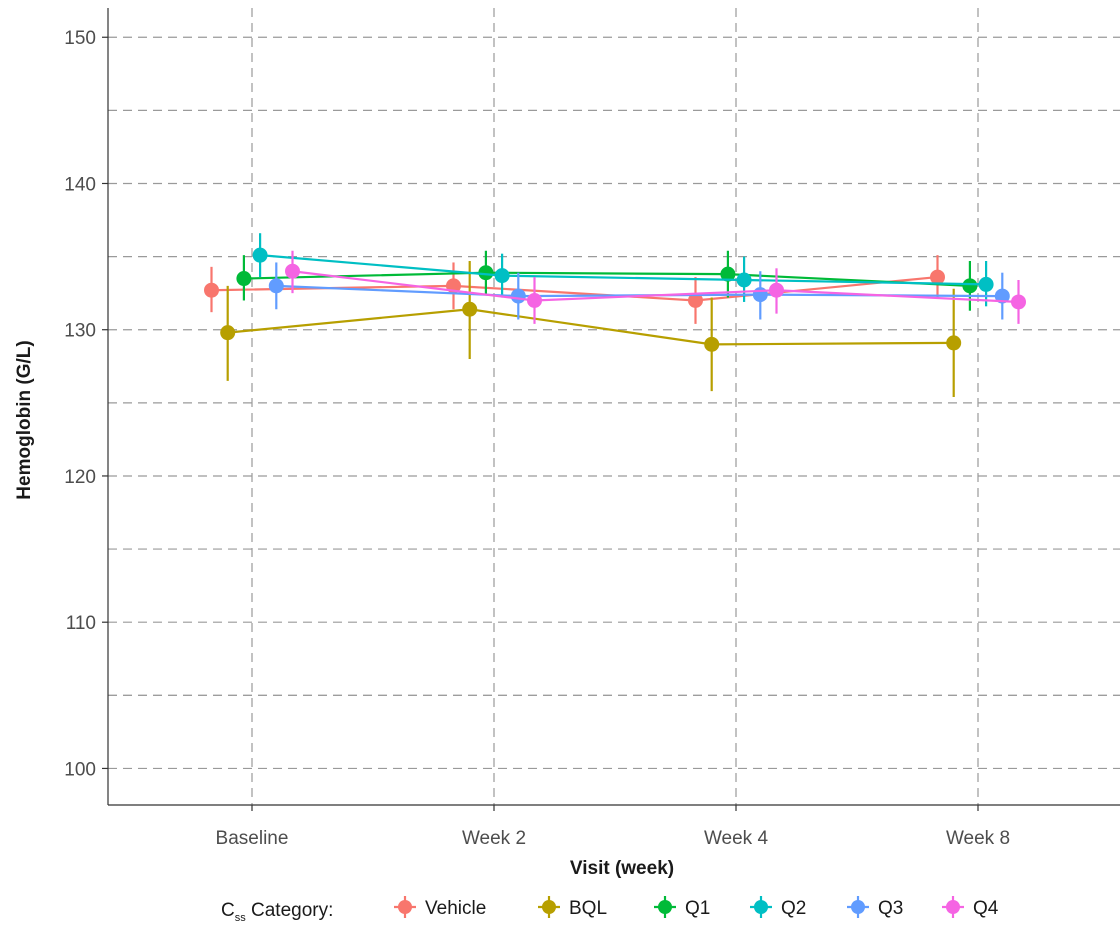  I want to click on legend-title-subscript: ss, so click(241, 918).